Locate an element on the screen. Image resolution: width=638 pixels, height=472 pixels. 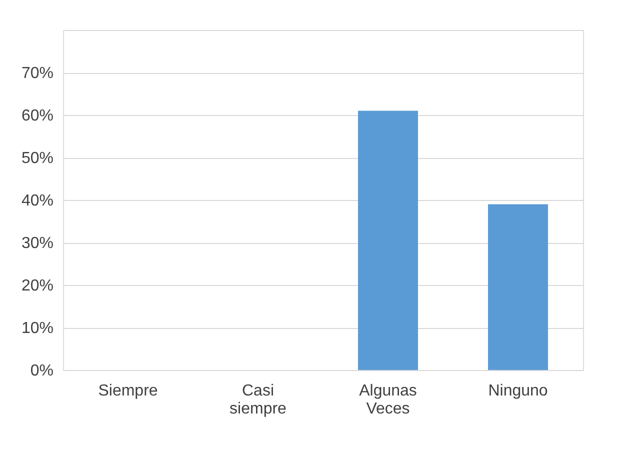
y-tick-label: 10% is located at coordinates (37, 328).